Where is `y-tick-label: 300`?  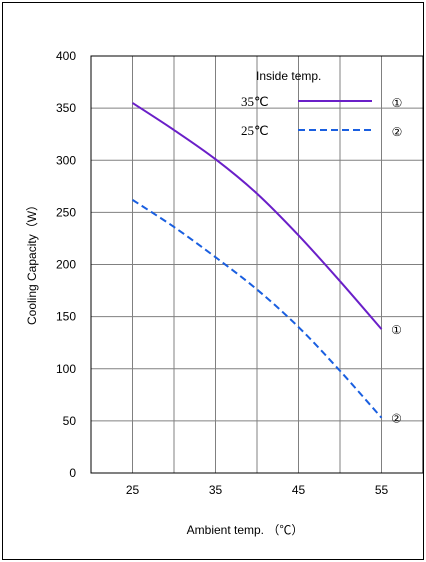
y-tick-label: 300 is located at coordinates (66, 160).